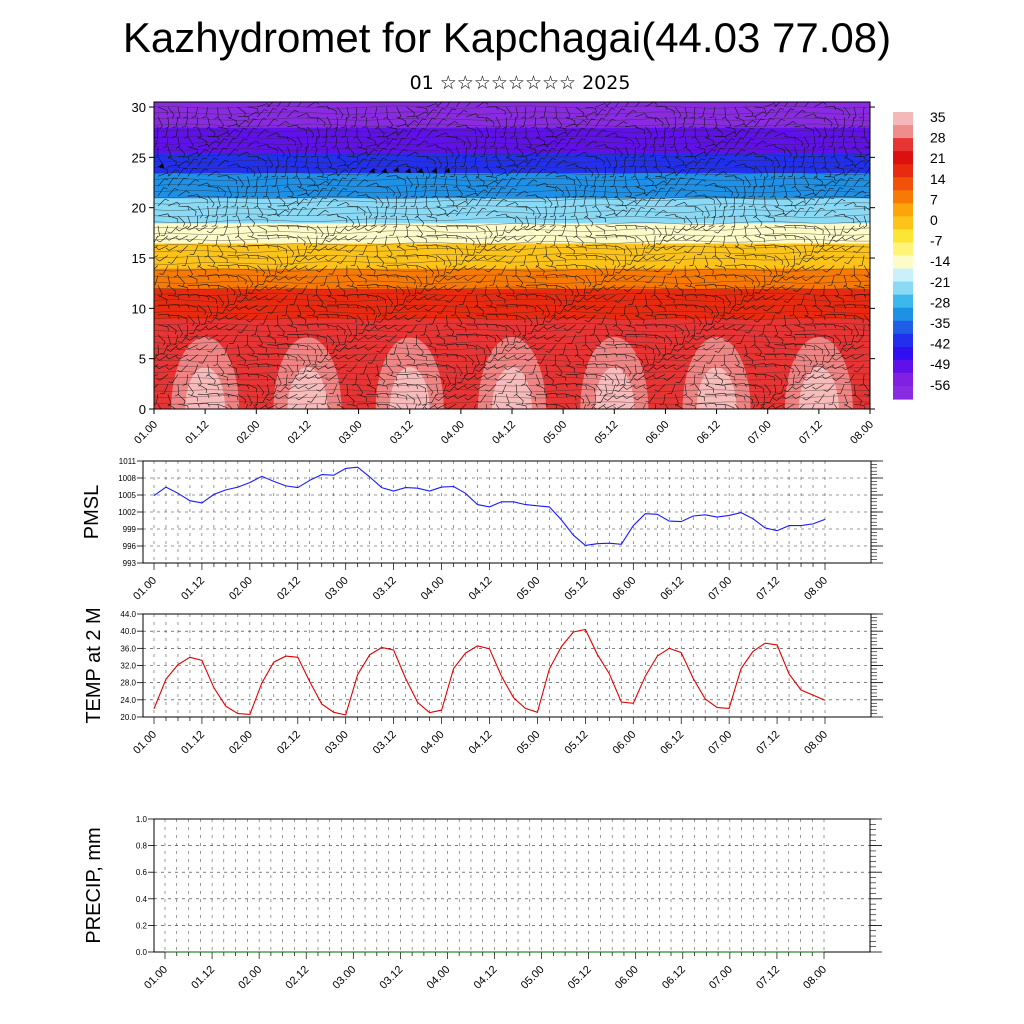 The width and height of the screenshot is (1024, 1024). What do you see at coordinates (128, 717) in the screenshot?
I see `y-tick-label: 20.0` at bounding box center [128, 717].